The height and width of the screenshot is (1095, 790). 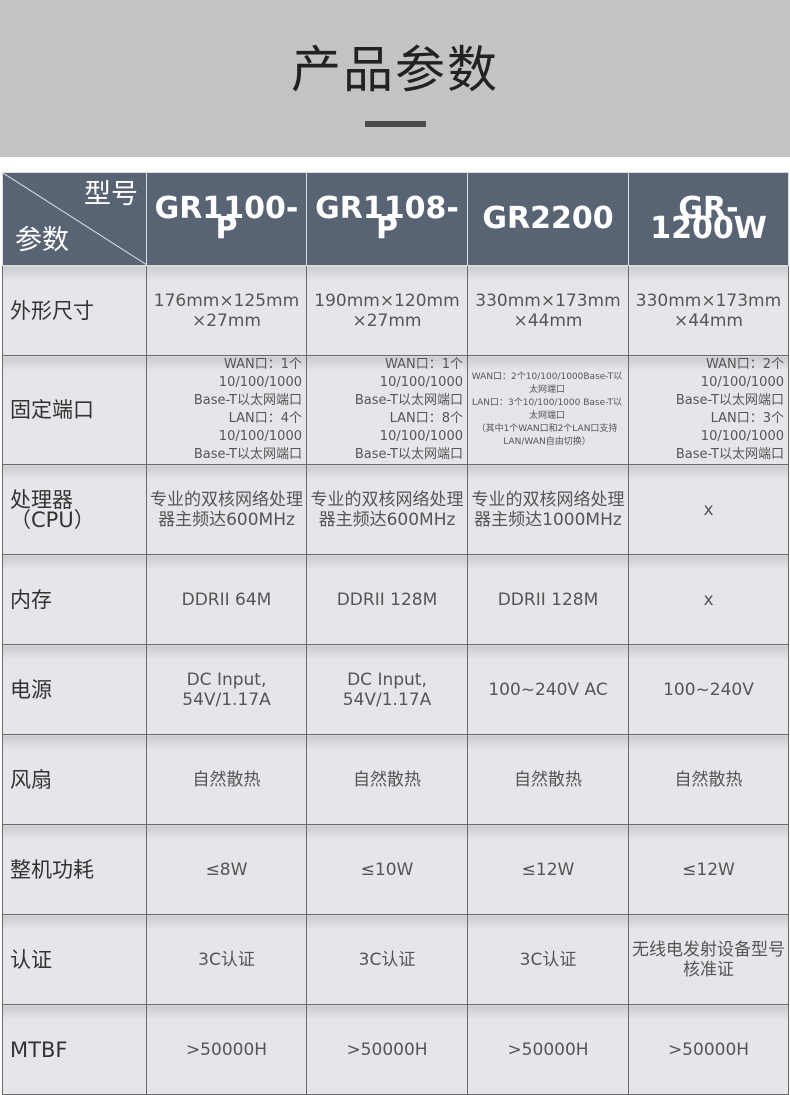 What do you see at coordinates (260, 427) in the screenshot?
I see `port-line: LAN口：4个10/100/1000` at bounding box center [260, 427].